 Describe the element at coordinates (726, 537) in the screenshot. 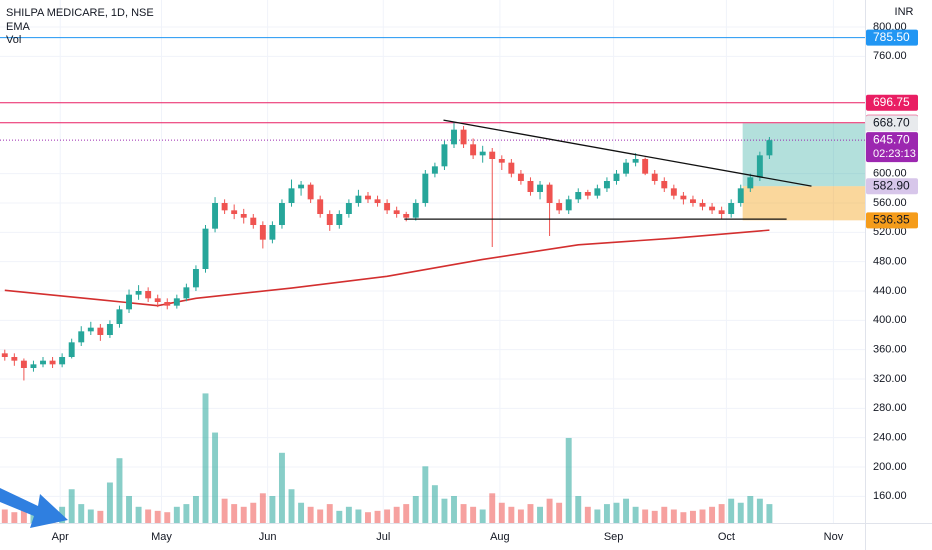

I see `x-tick-label: Oct` at that location.